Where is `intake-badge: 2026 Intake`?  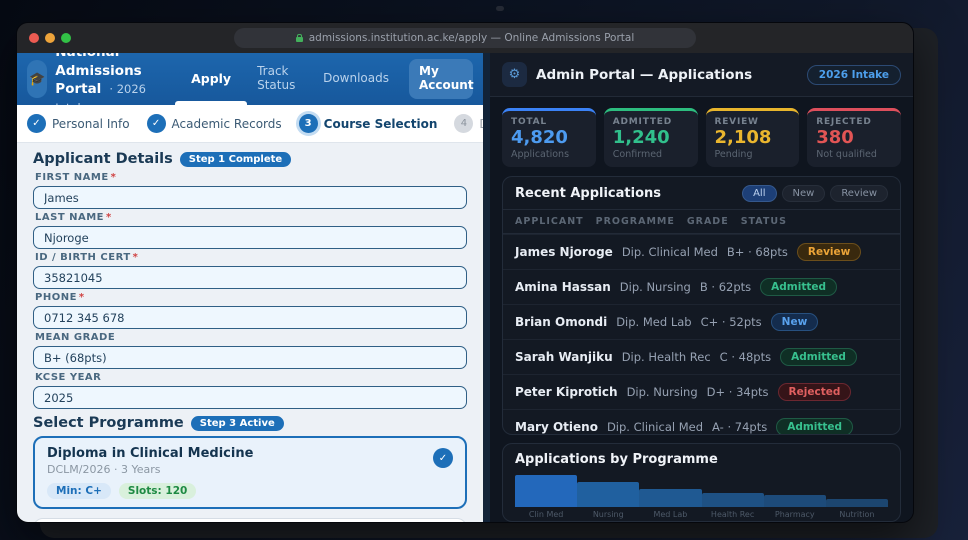
intake-badge: 2026 Intake is located at coordinates (853, 74).